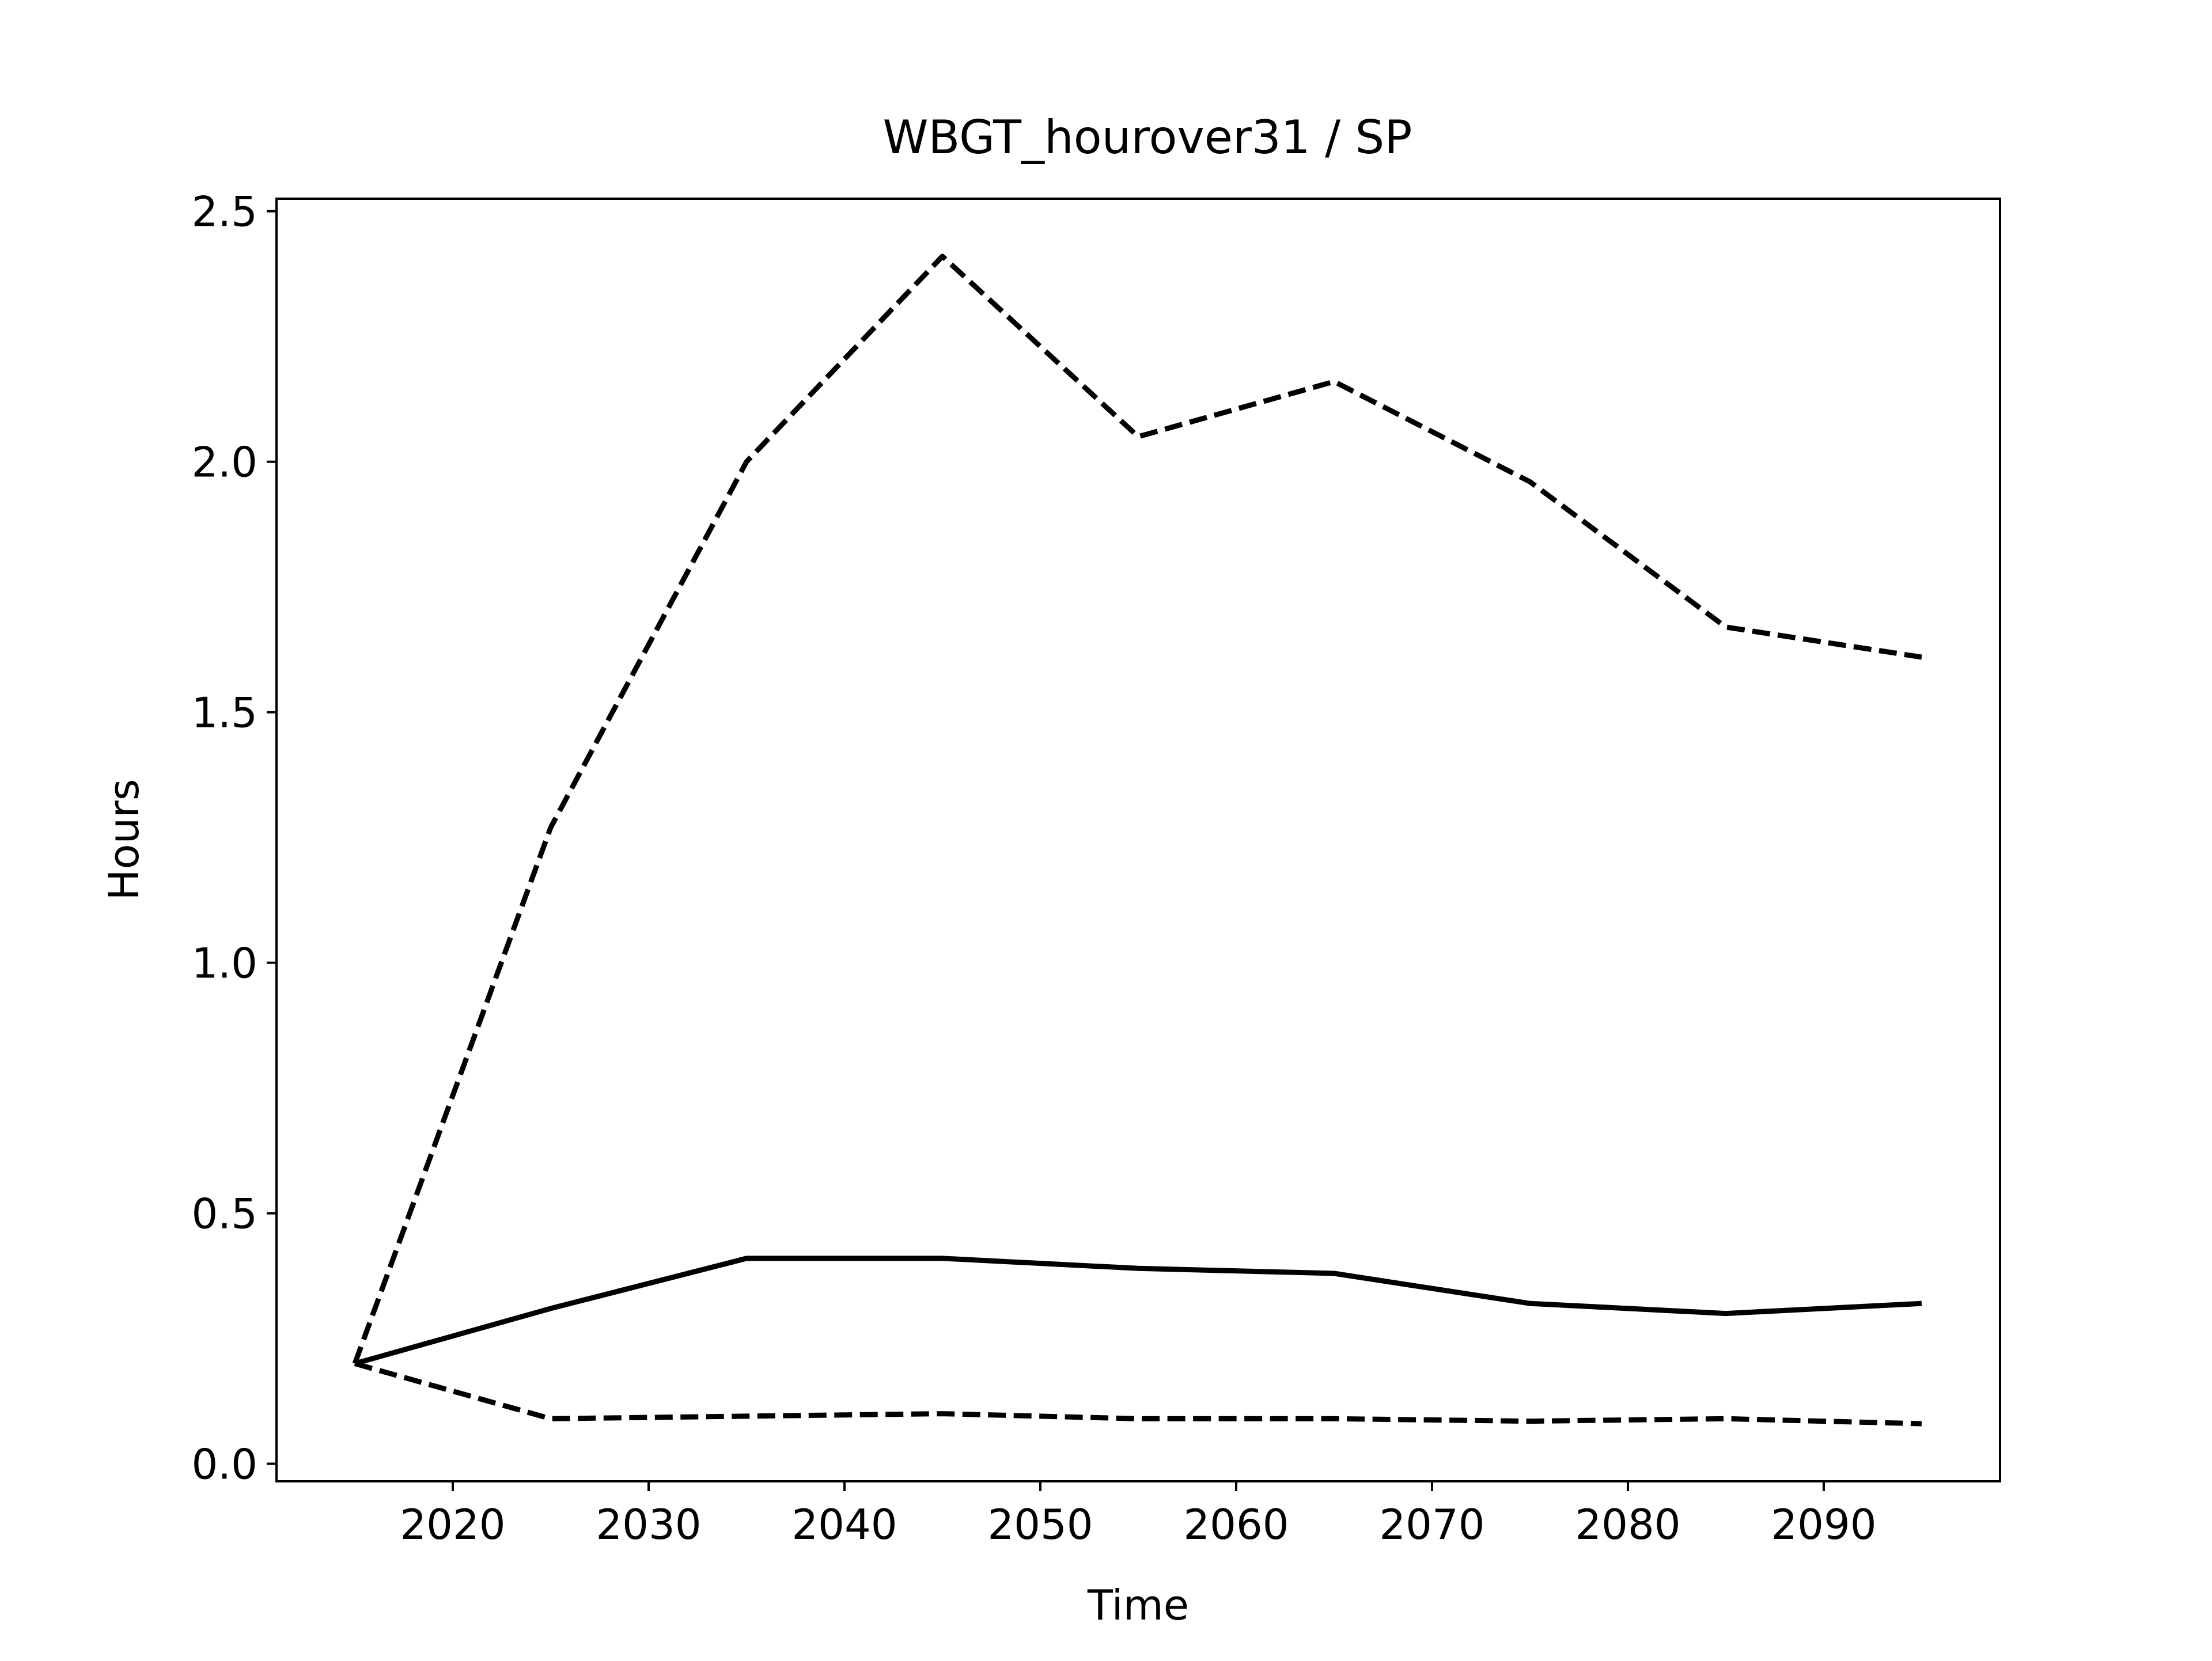 The width and height of the screenshot is (2212, 1661). Describe the element at coordinates (1823, 1524) in the screenshot. I see `x-tick-label: 2090` at that location.